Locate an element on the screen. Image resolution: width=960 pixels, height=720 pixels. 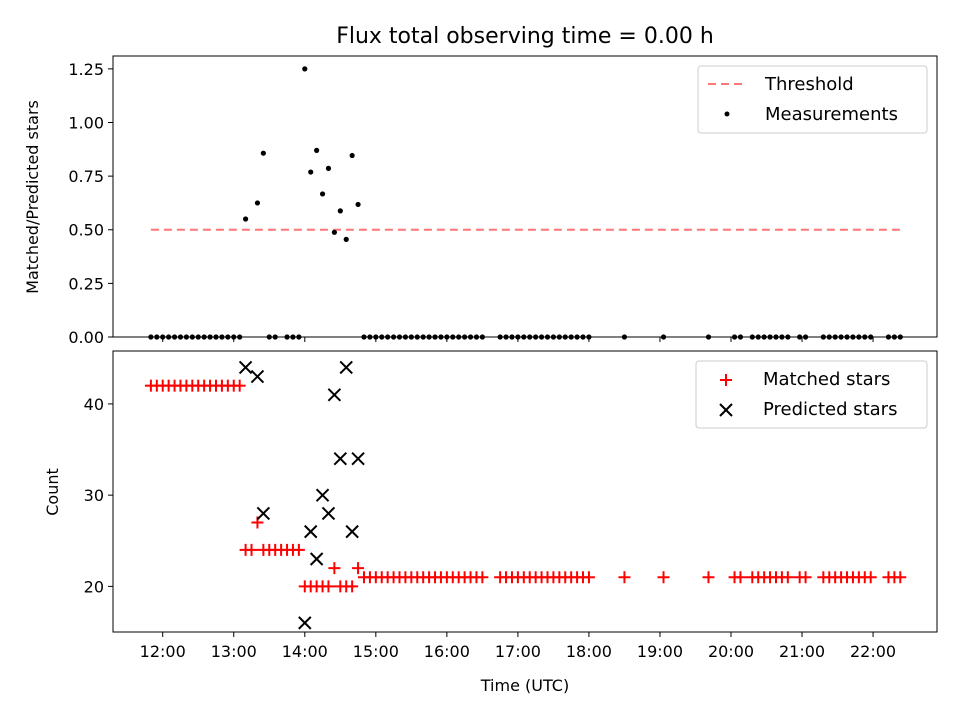
ratio-x-ticks is located at coordinates (518, 339).